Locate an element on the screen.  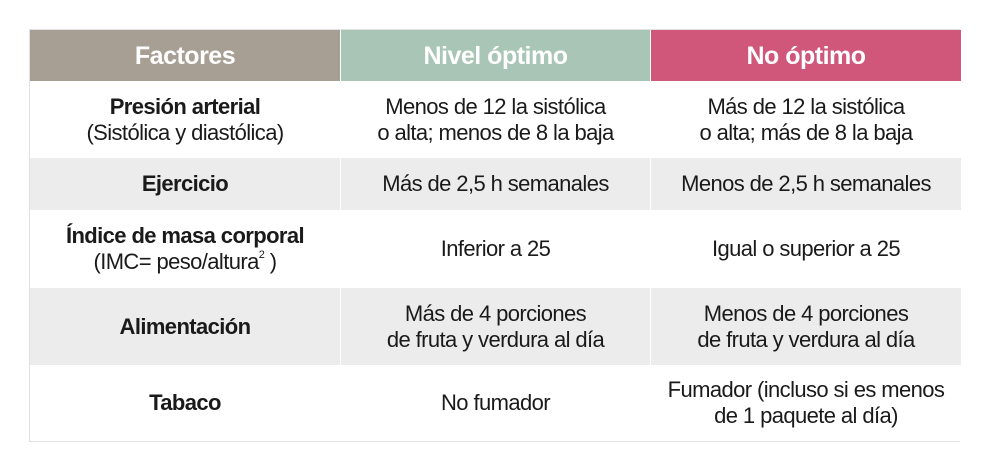
cell-line: No fumador is located at coordinates (496, 402).